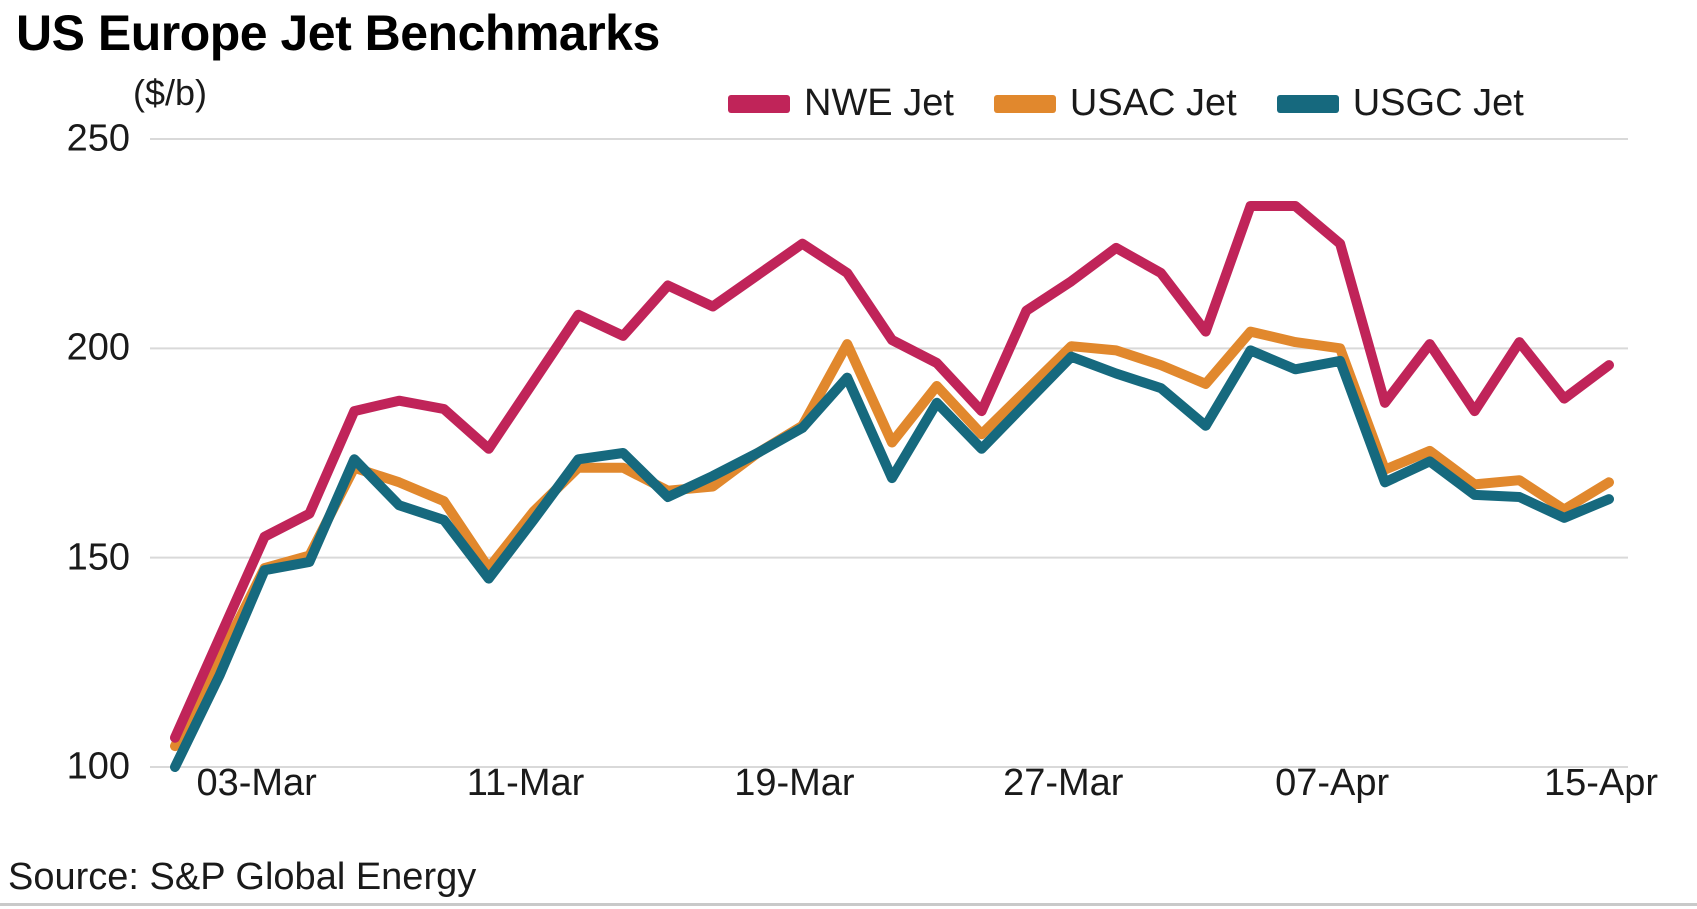  What do you see at coordinates (1024, 103) in the screenshot?
I see `usac-jet-swatch-icon` at bounding box center [1024, 103].